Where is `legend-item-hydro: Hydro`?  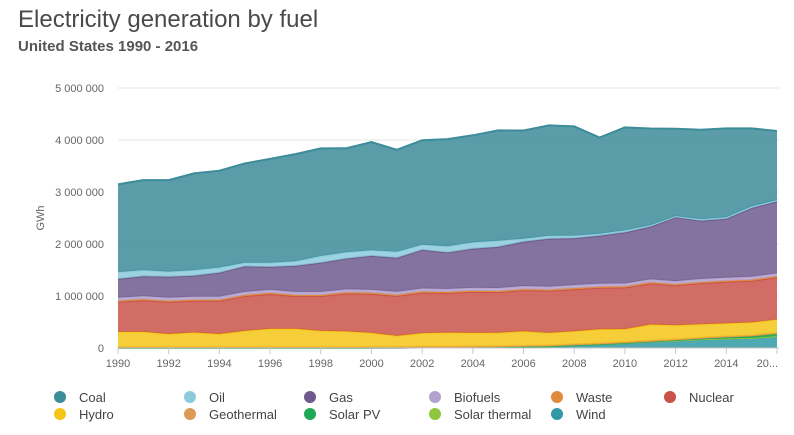
legend-item-hydro: Hydro is located at coordinates (84, 414).